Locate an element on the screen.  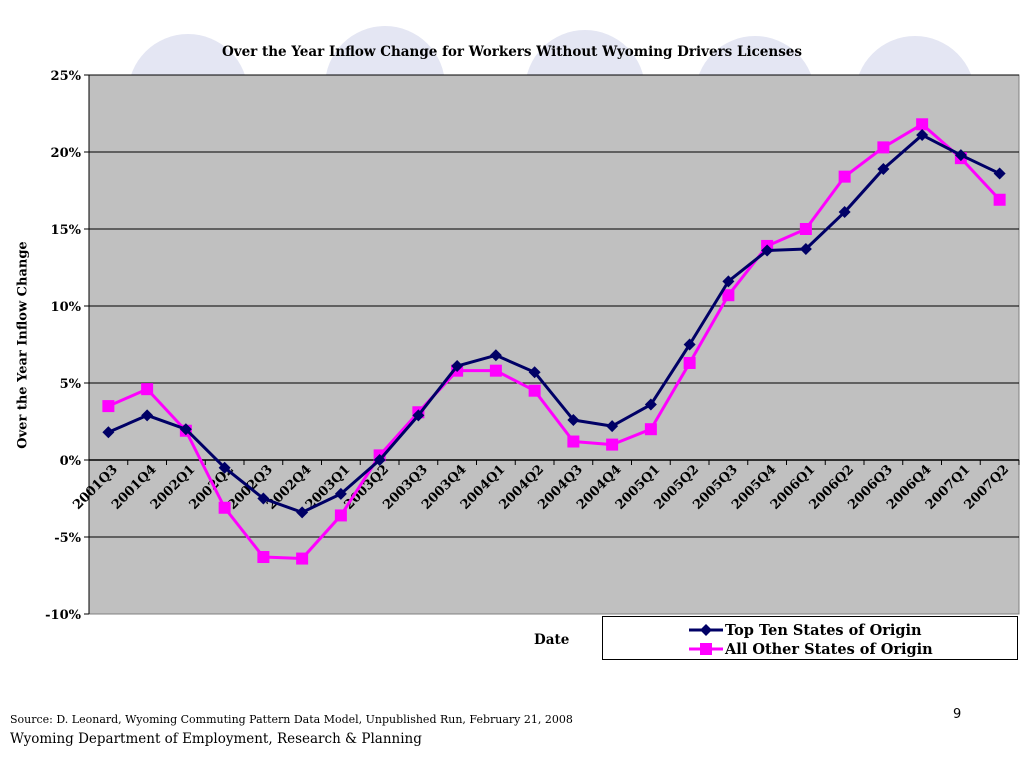
y-tick-label: 25% is located at coordinates (66, 76).